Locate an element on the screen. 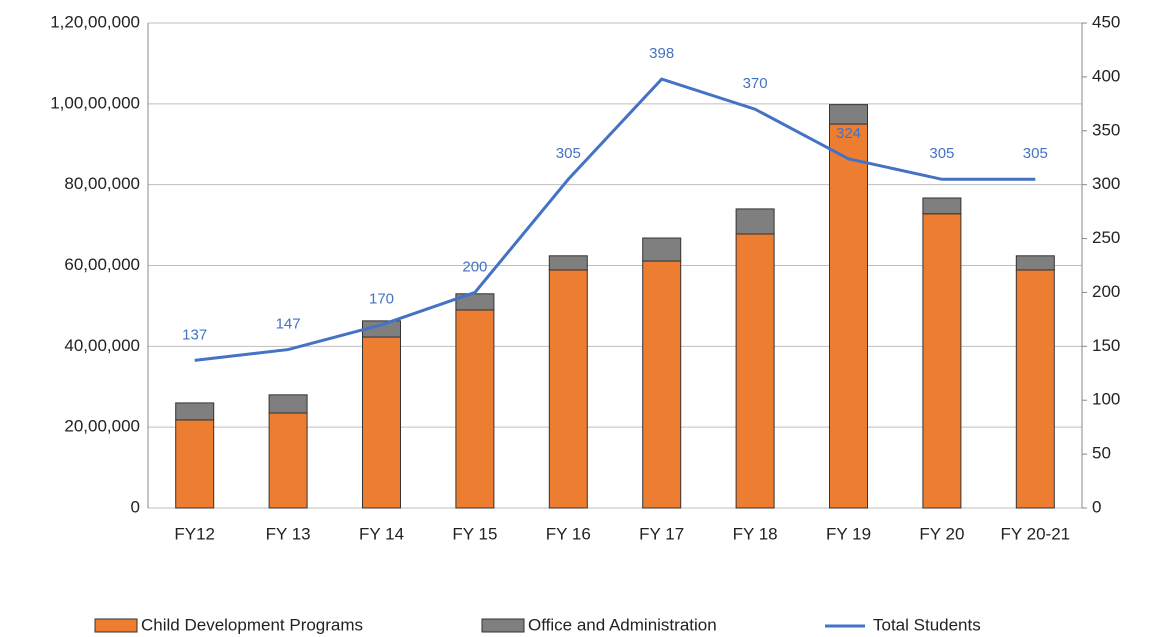 The height and width of the screenshot is (637, 1150). y2-tick-label: 100 is located at coordinates (1106, 399).